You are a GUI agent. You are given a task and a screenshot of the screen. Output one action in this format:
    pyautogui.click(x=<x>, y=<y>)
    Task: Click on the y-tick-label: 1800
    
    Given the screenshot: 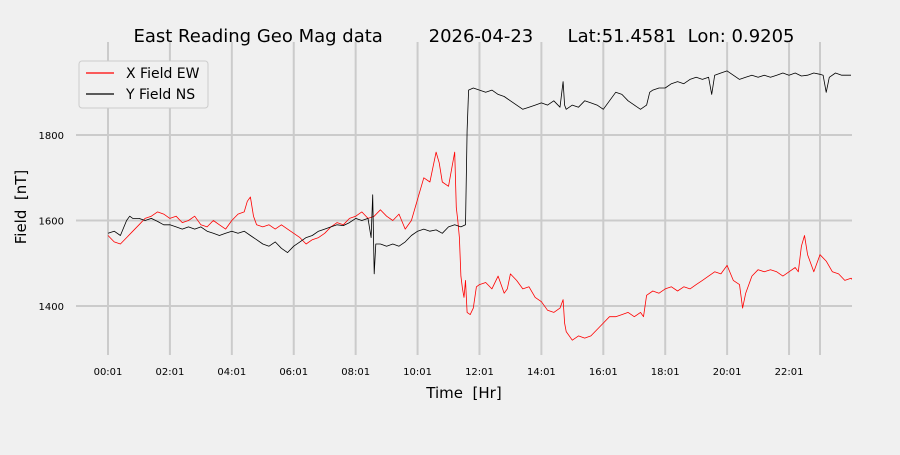 What is the action you would take?
    pyautogui.click(x=51, y=136)
    